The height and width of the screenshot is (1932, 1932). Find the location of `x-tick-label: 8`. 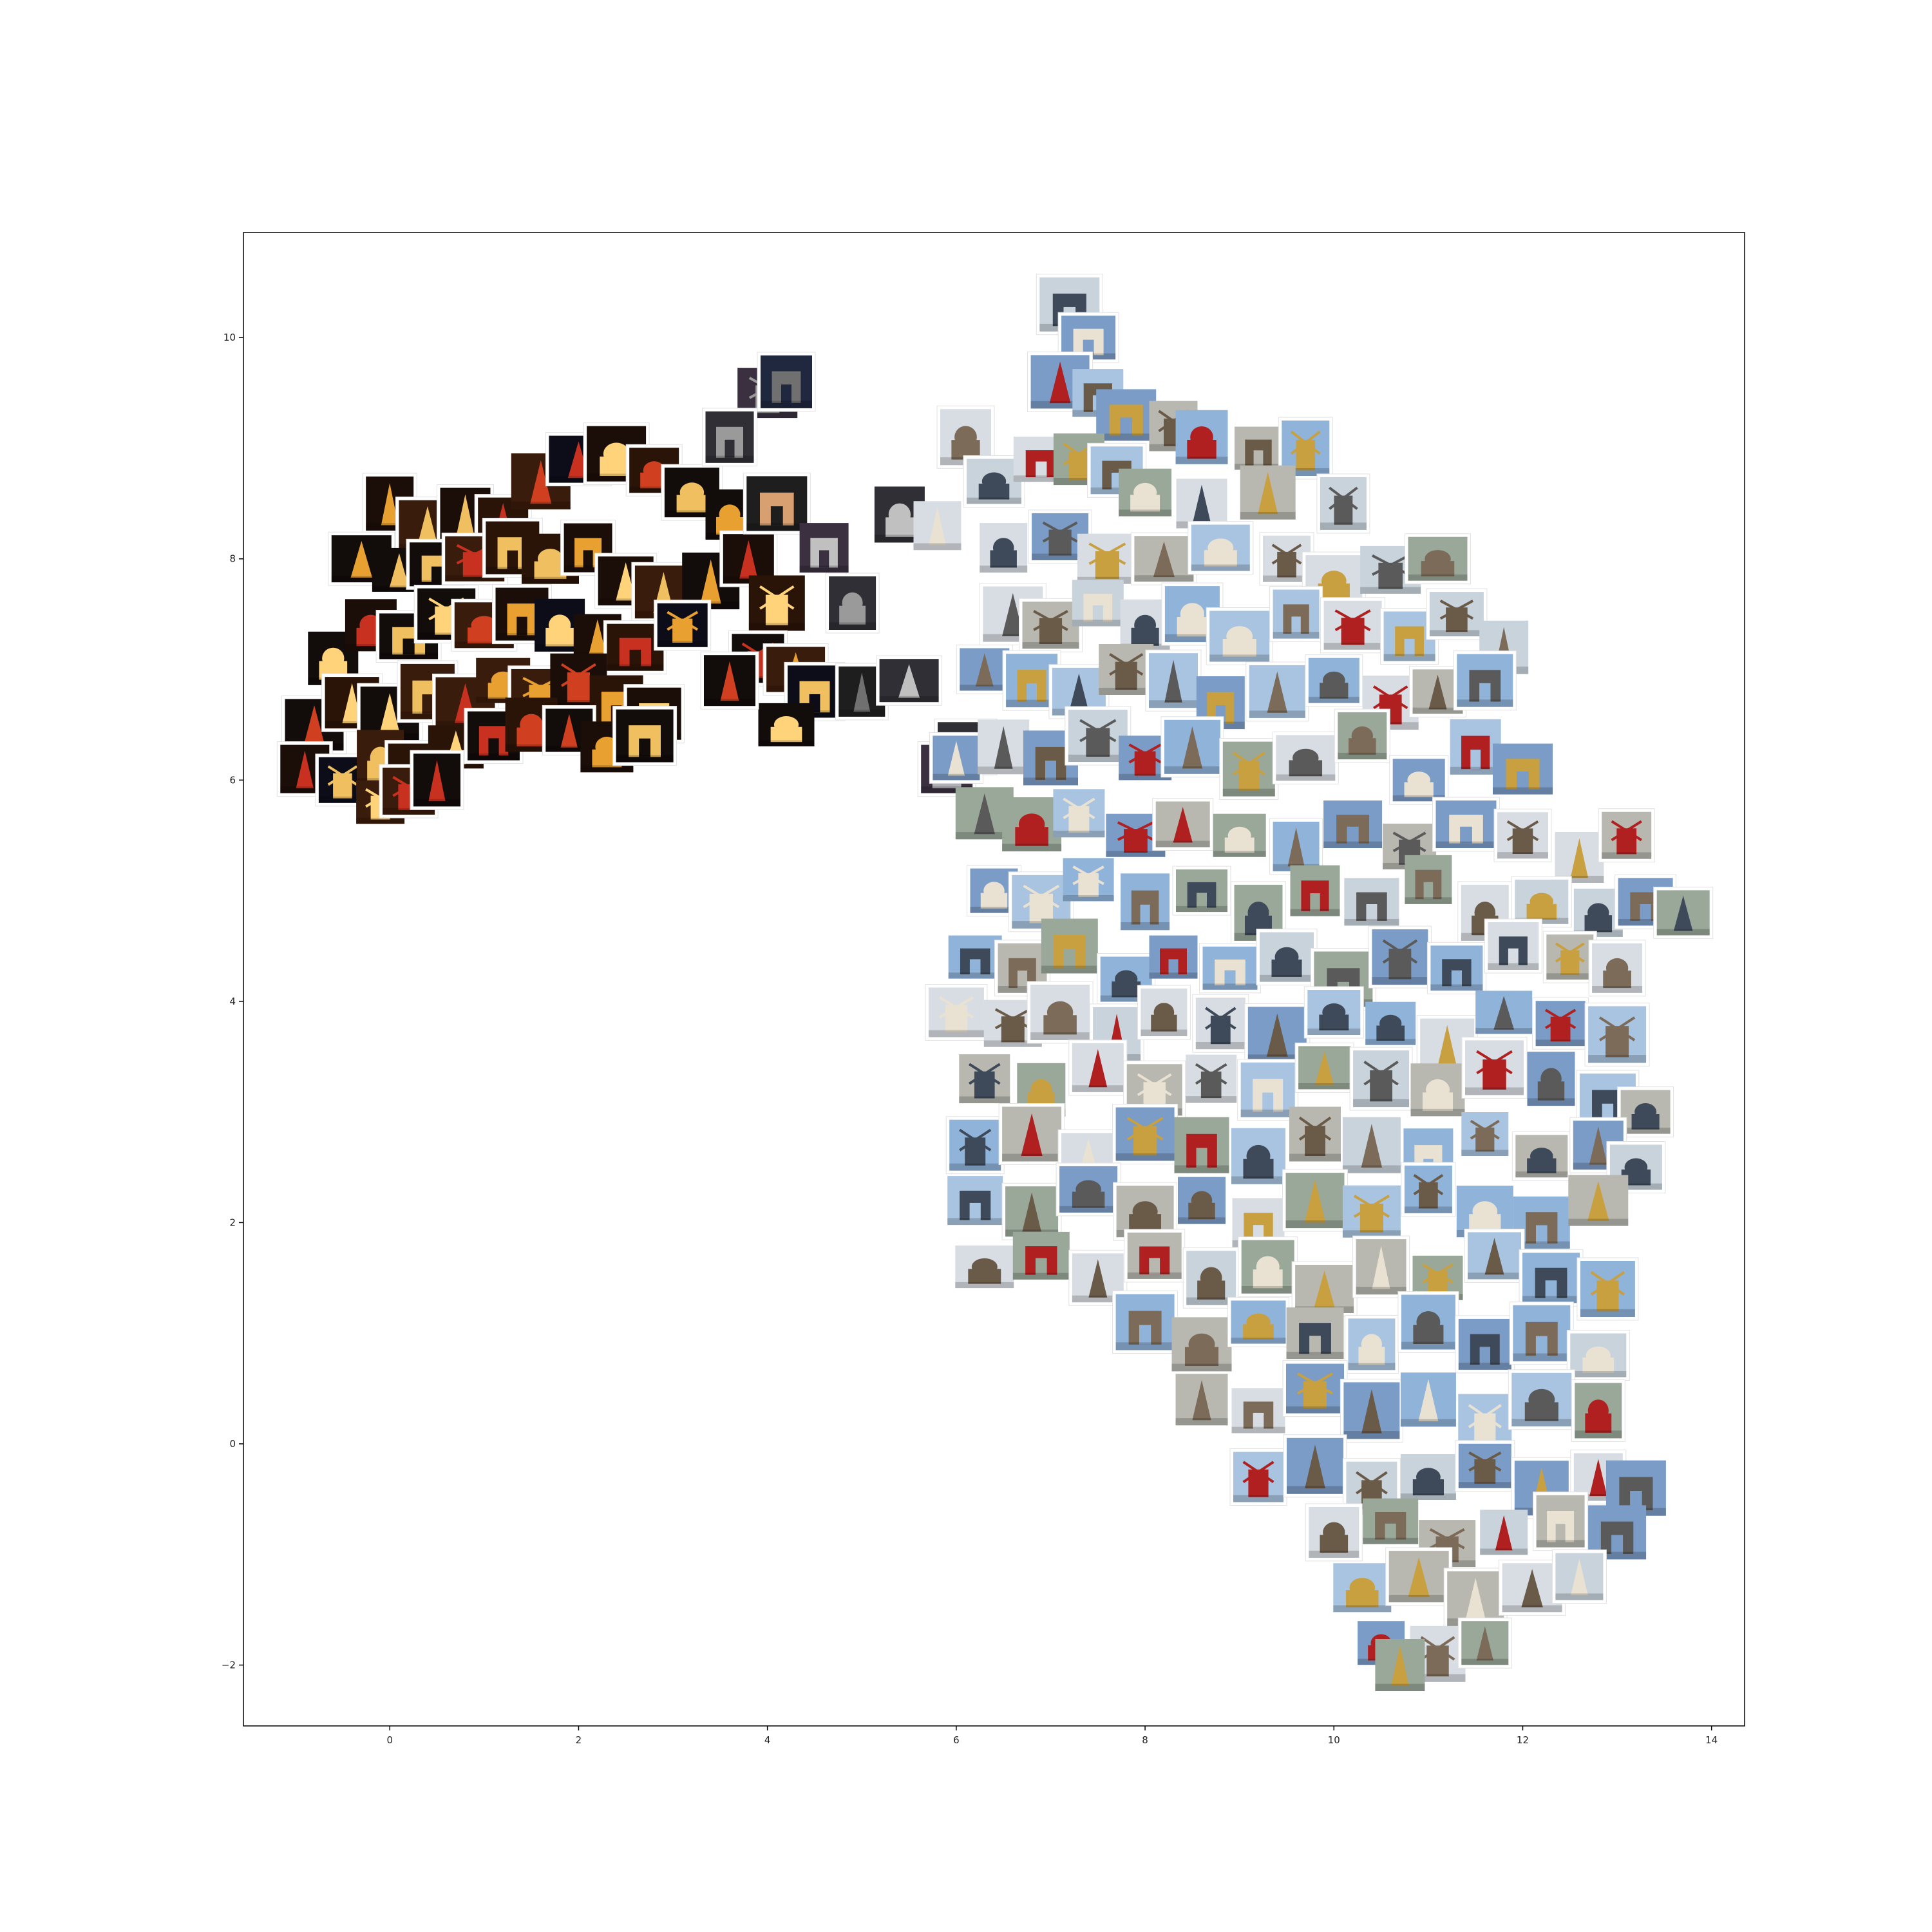

x-tick-label: 8 is located at coordinates (1145, 1740).